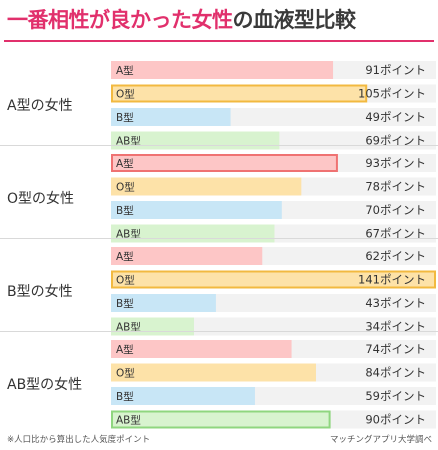  What do you see at coordinates (395, 303) in the screenshot?
I see `bar-value-label-b-b: 43ポイント` at bounding box center [395, 303].